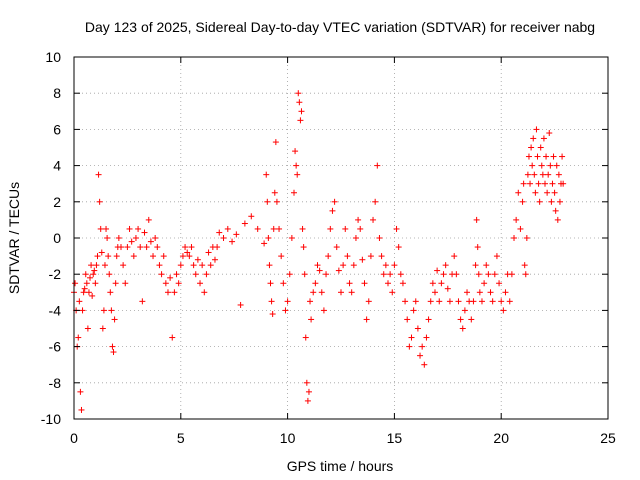 The width and height of the screenshot is (640, 480). What do you see at coordinates (57, 129) in the screenshot?
I see `y-tick-label: 6` at bounding box center [57, 129].